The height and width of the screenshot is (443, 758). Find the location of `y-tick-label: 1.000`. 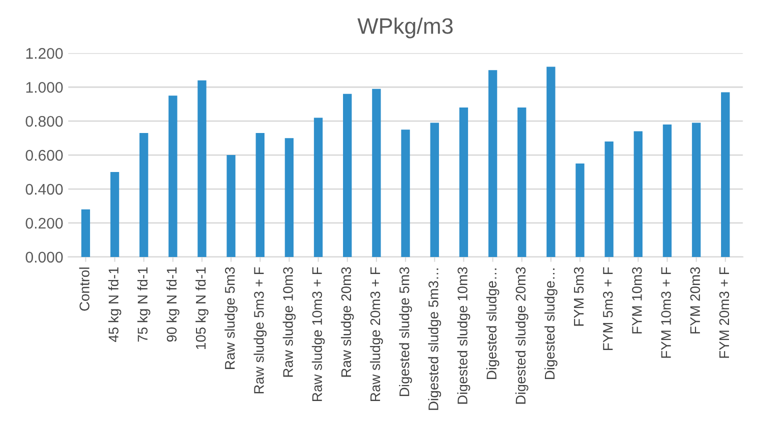

y-tick-label: 1.000 is located at coordinates (44, 87).